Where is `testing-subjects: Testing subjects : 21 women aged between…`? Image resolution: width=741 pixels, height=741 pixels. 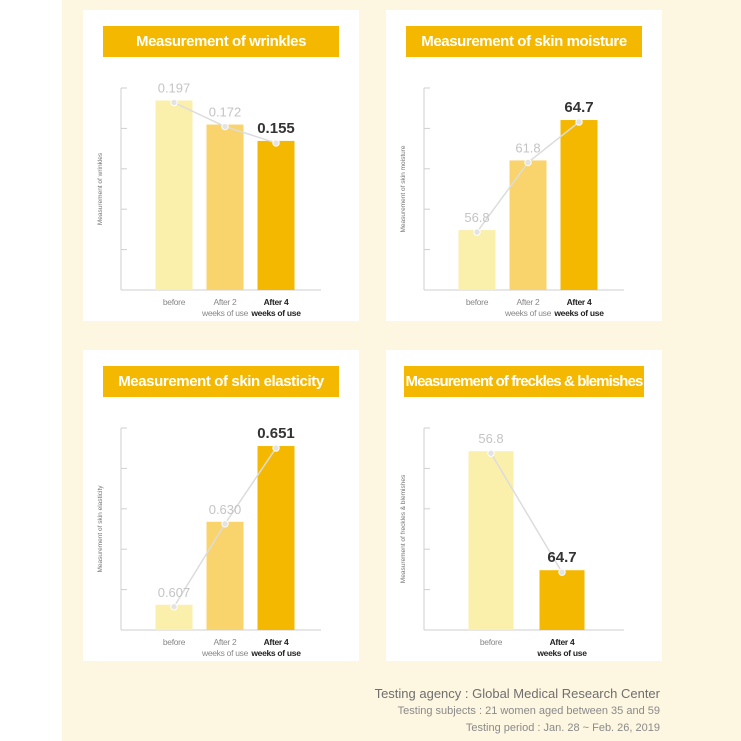 testing-subjects: Testing subjects : 21 women aged between… is located at coordinates (528, 711).